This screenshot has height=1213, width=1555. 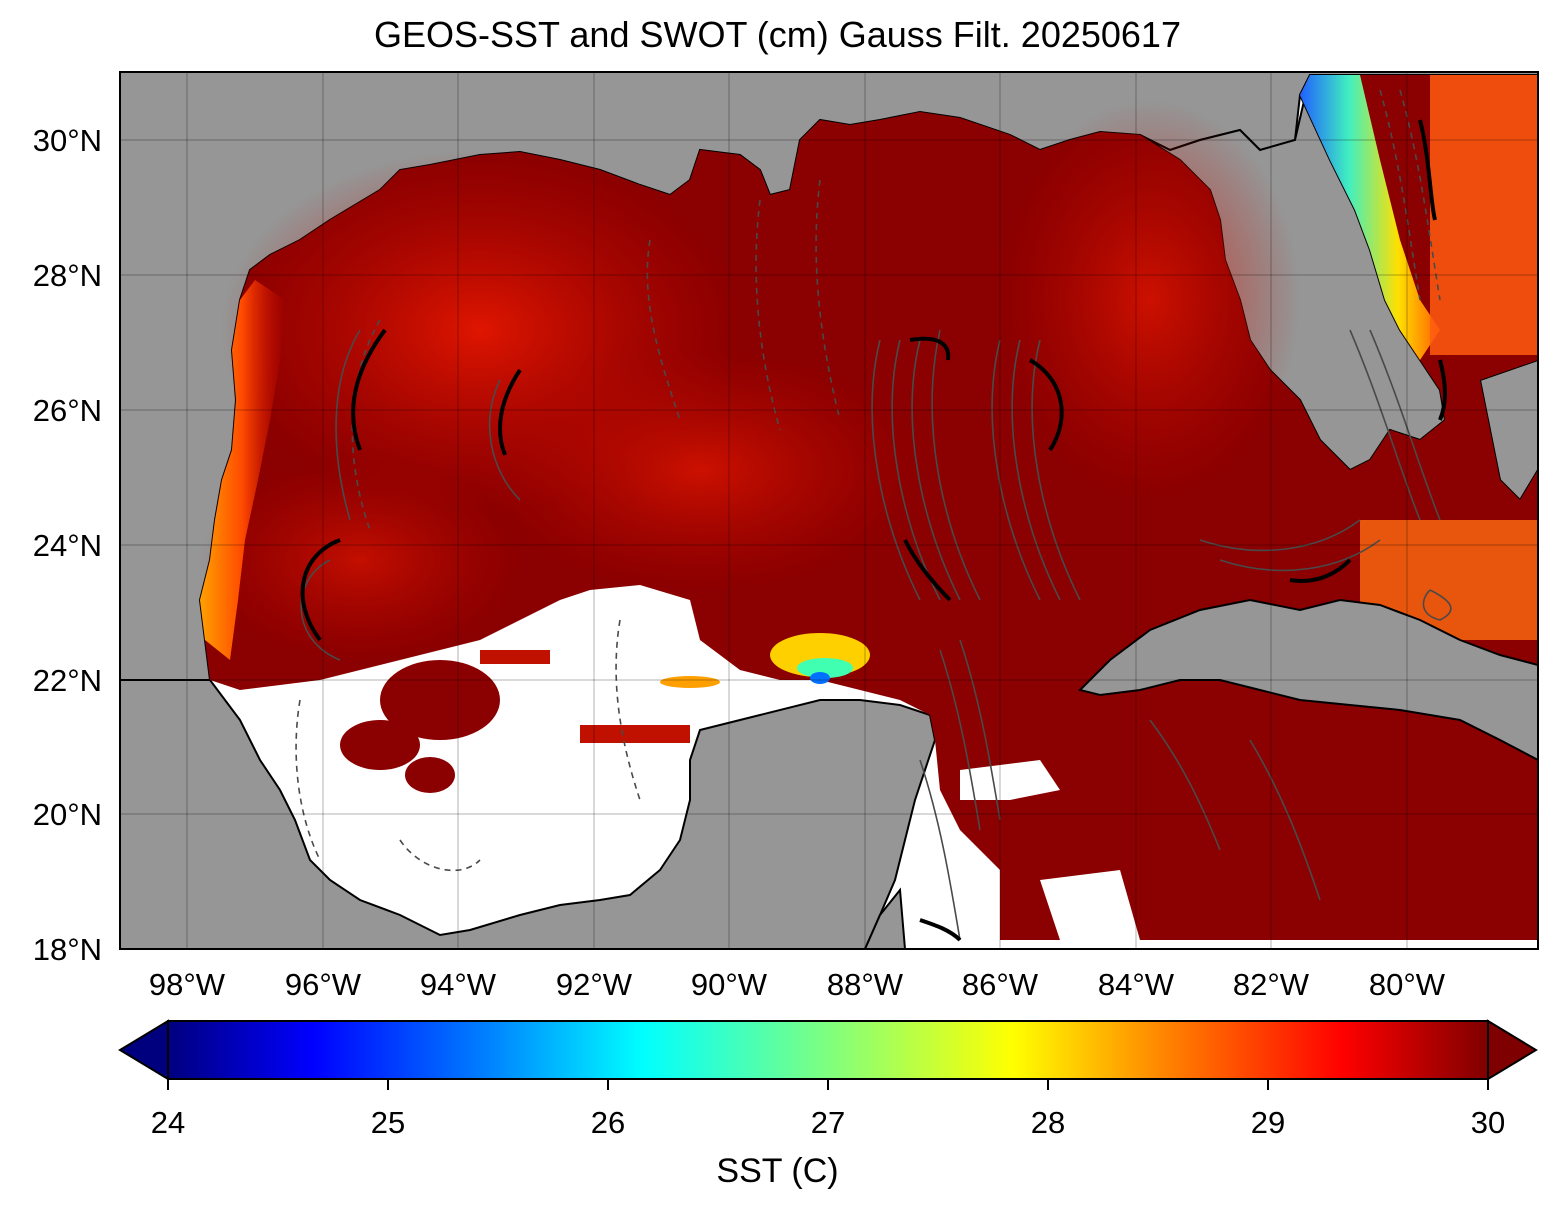 What do you see at coordinates (242, 470) in the screenshot?
I see `coastal-orange-band` at bounding box center [242, 470].